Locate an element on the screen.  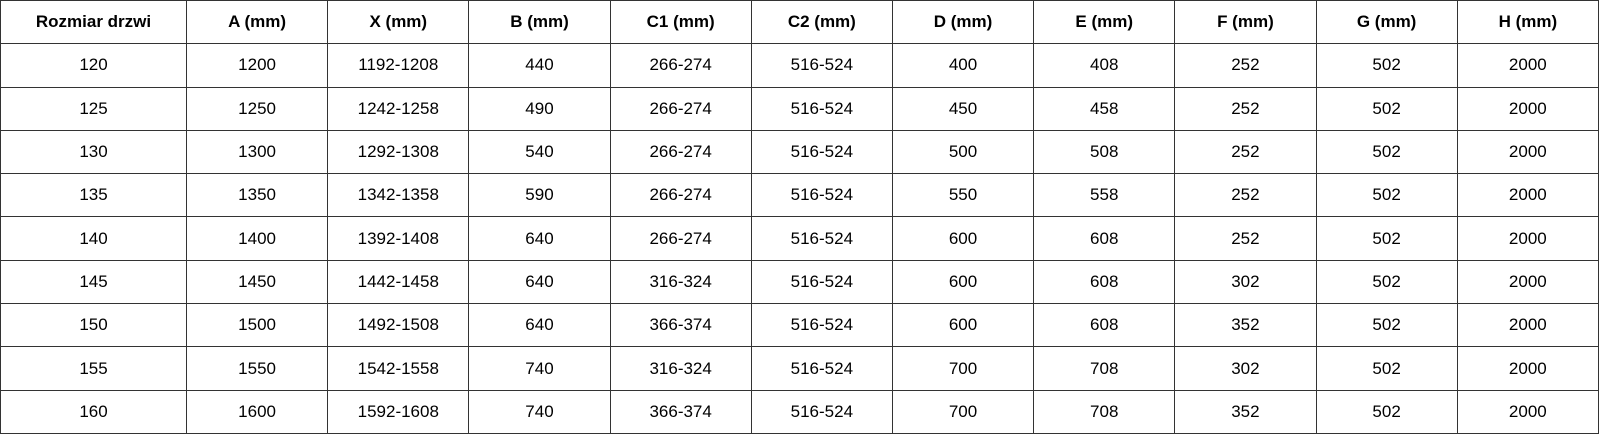
table-cell: 130 is located at coordinates (93, 152).